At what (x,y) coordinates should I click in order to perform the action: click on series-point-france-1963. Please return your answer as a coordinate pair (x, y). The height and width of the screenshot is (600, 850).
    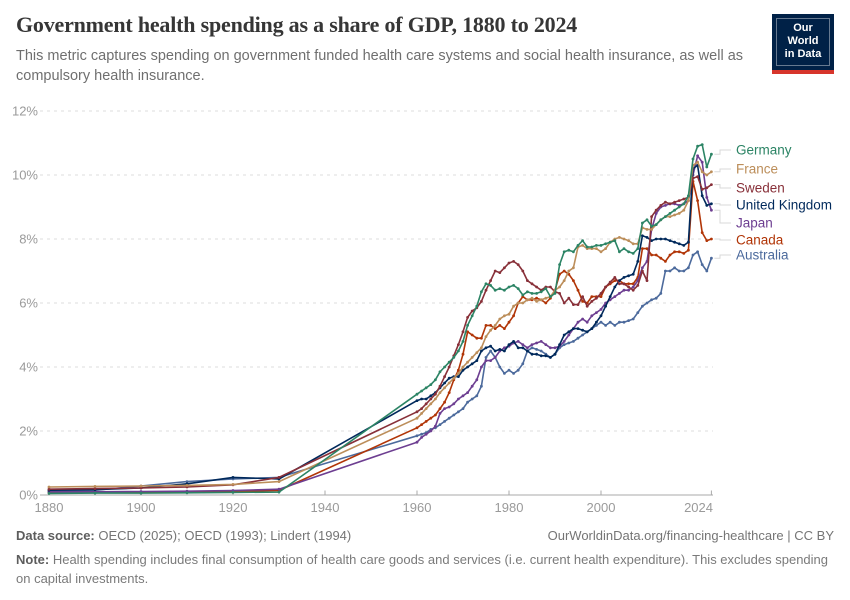
    Looking at the image, I should click on (431, 404).